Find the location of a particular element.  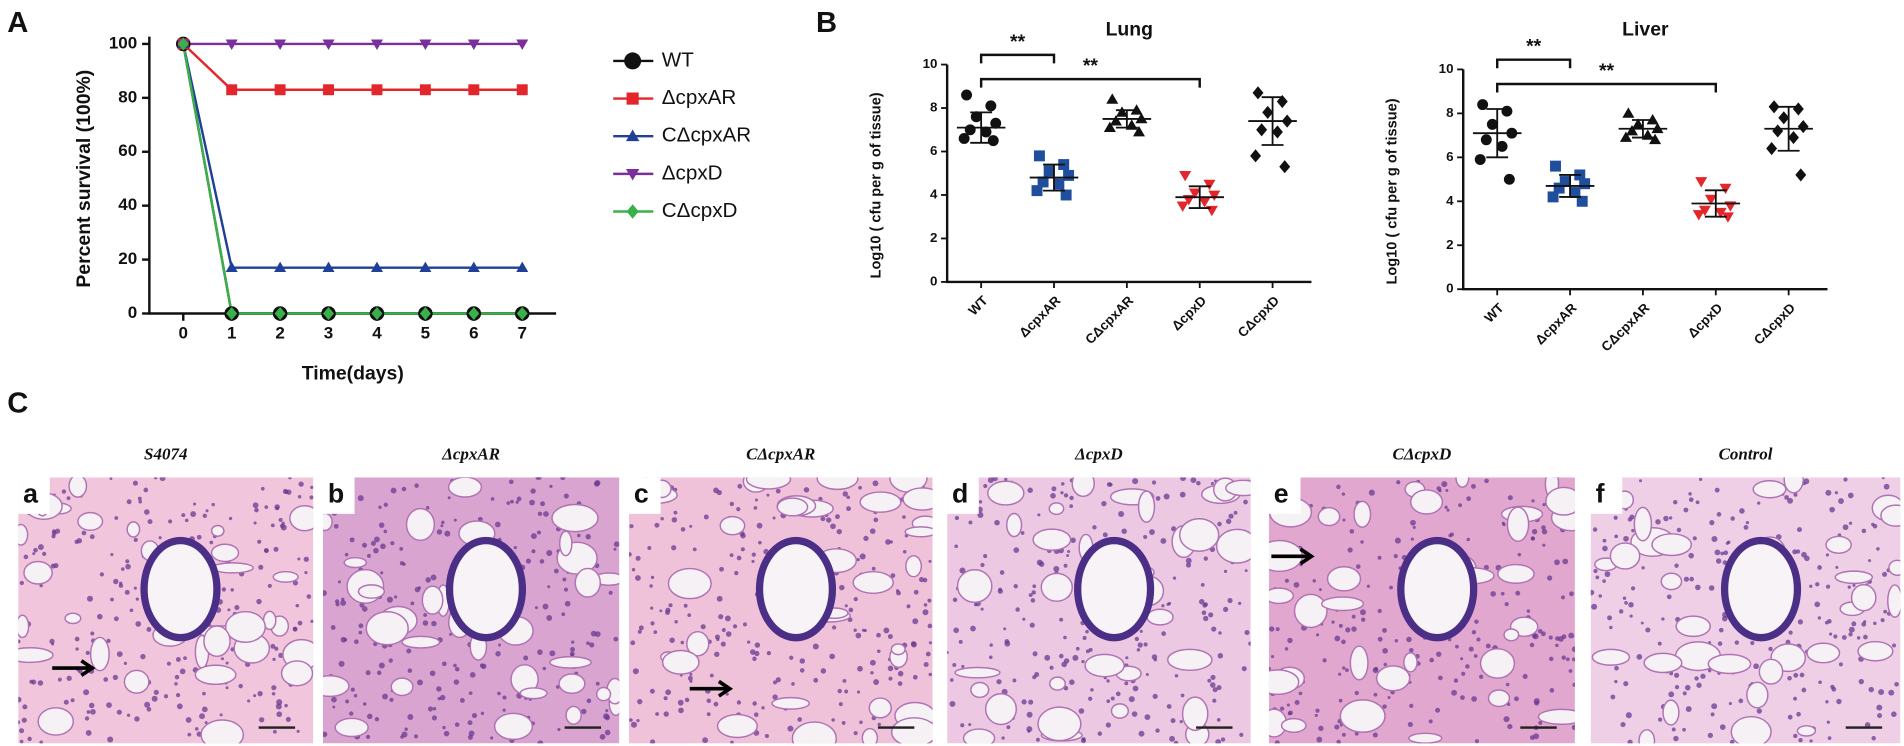

x-tick-label: CΔcpxAR is located at coordinates (1109, 320).